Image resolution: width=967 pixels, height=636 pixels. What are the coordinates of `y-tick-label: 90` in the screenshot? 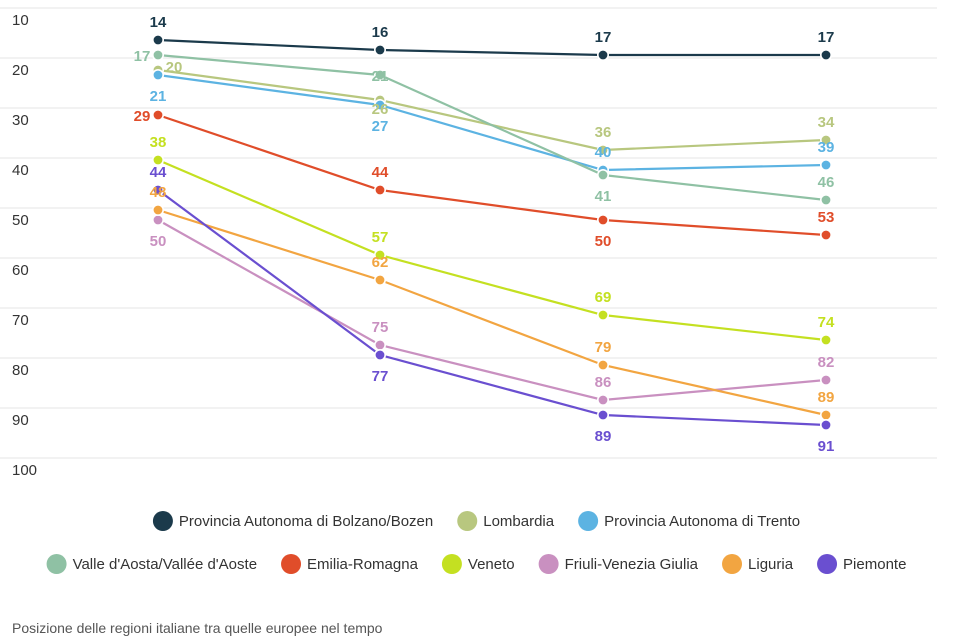 It's located at (20, 420).